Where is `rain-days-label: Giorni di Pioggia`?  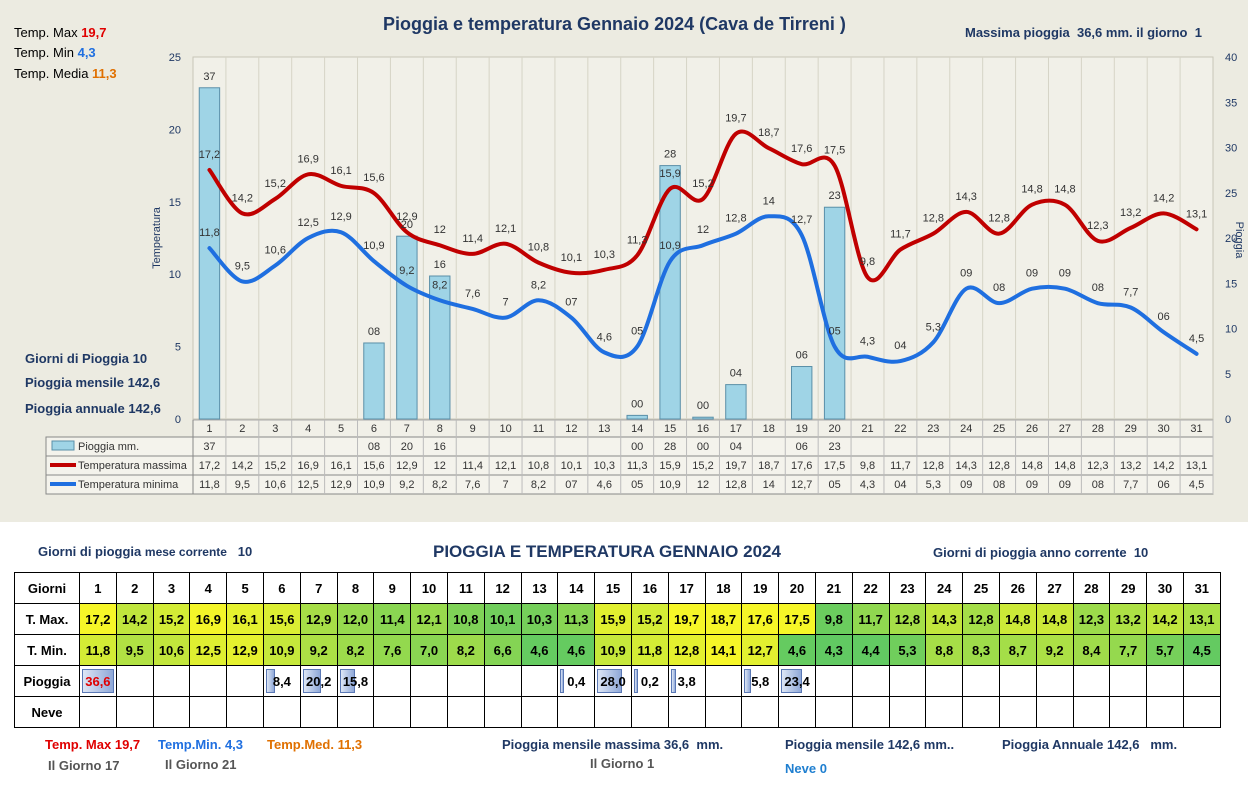 rain-days-label: Giorni di Pioggia is located at coordinates (77, 358).